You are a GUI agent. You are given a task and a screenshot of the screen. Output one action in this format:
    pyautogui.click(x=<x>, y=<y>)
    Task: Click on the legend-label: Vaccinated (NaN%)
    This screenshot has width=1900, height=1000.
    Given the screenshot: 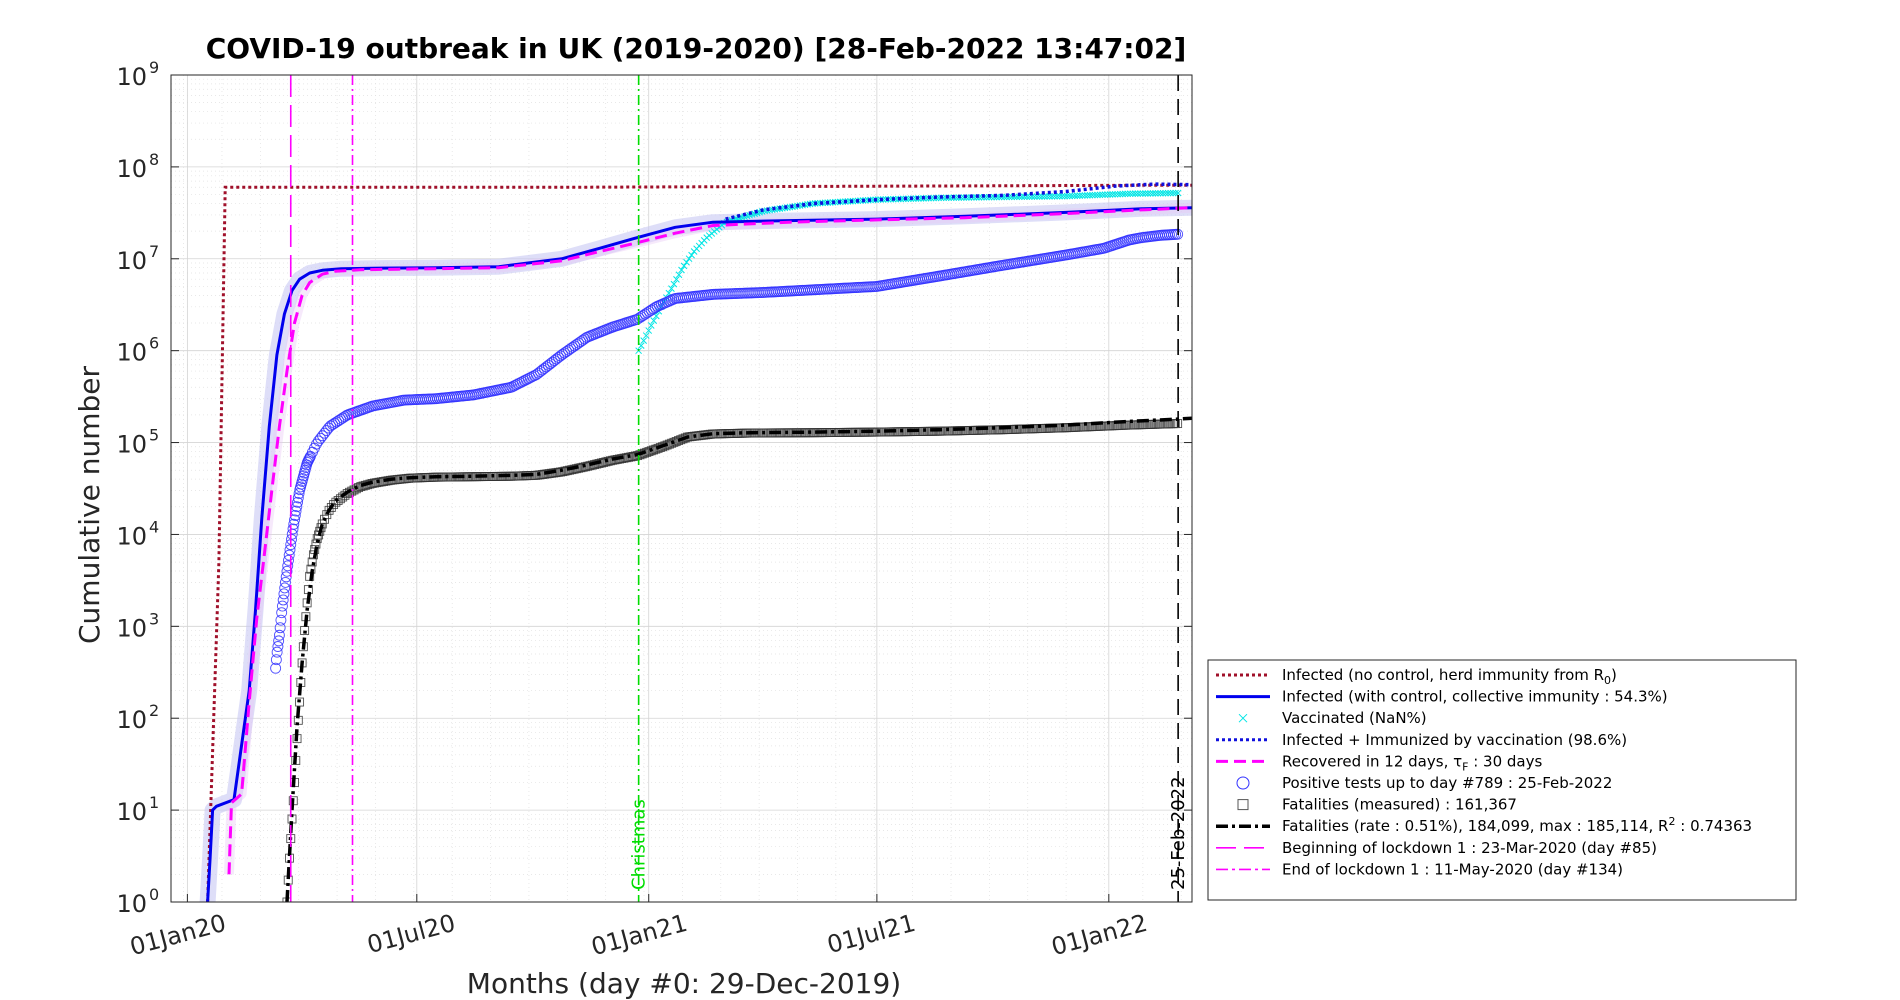 What is the action you would take?
    pyautogui.click(x=1354, y=718)
    